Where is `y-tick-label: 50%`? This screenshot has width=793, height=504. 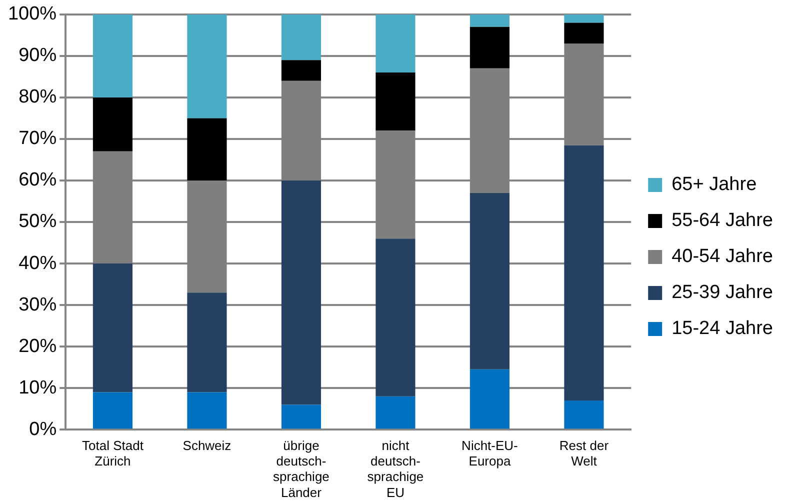 y-tick-label: 50% is located at coordinates (37, 221).